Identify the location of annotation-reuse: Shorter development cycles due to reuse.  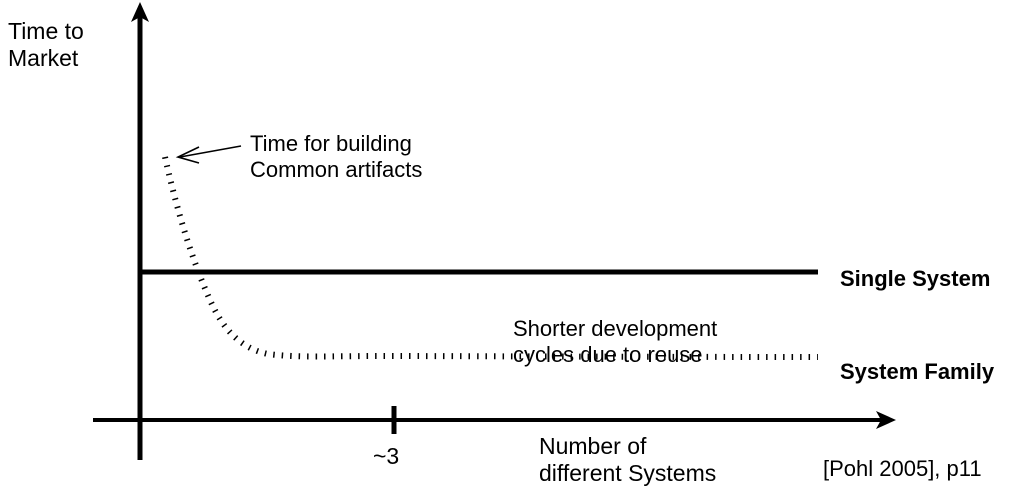
(615, 341).